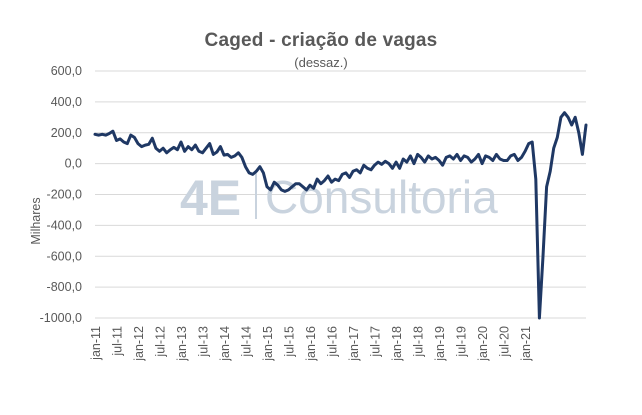 Image resolution: width=642 pixels, height=415 pixels. Describe the element at coordinates (381, 197) in the screenshot. I see `watermark-text: Consultoria` at that location.